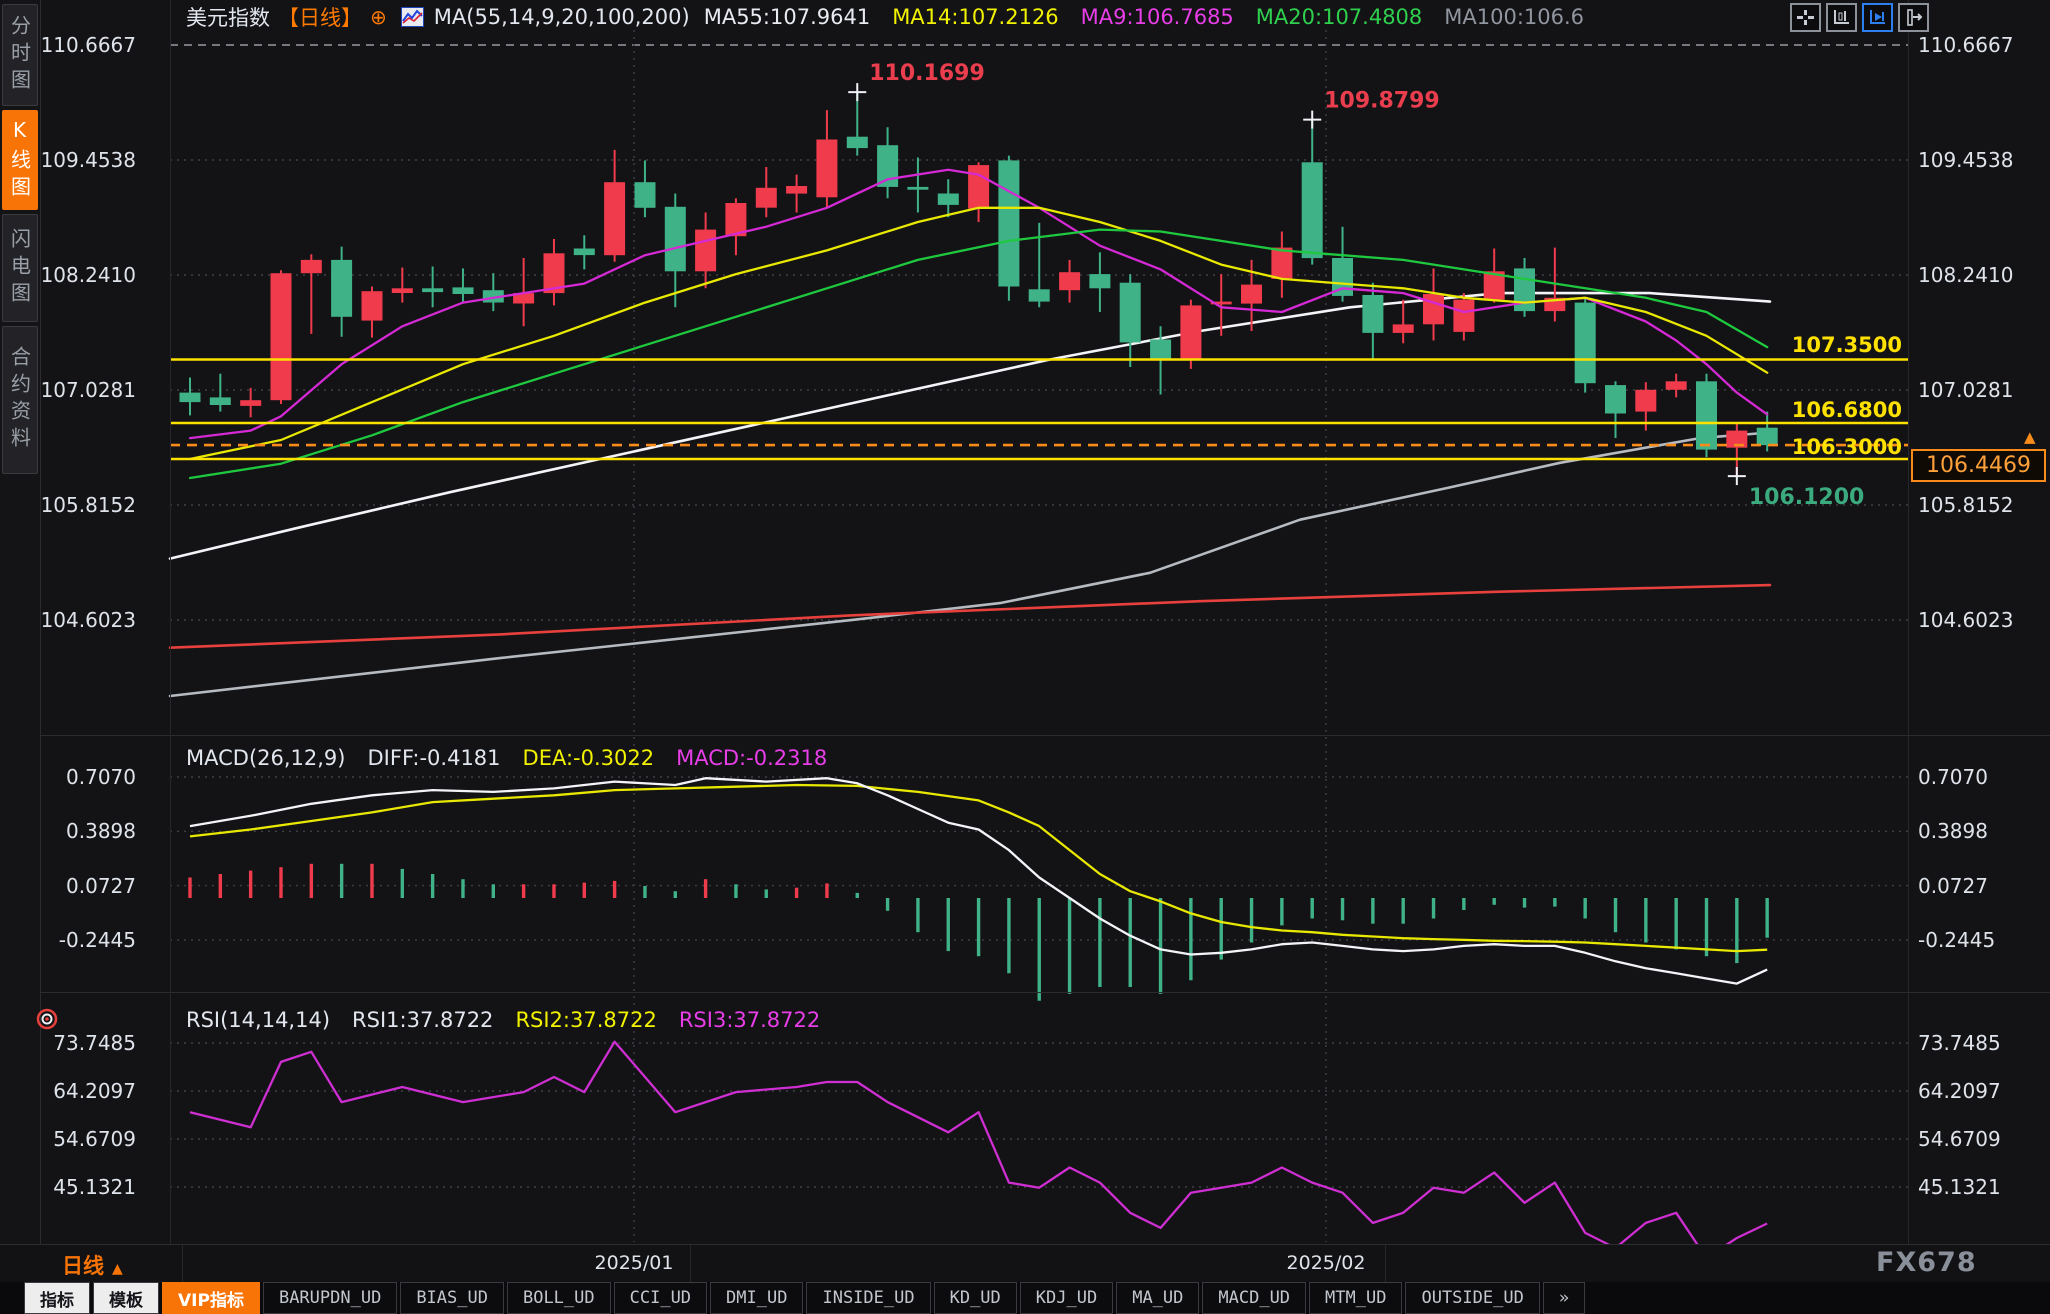 This screenshot has width=2050, height=1314. What do you see at coordinates (2030, 437) in the screenshot?
I see `price-up-arrow-icon: ▲` at bounding box center [2030, 437].